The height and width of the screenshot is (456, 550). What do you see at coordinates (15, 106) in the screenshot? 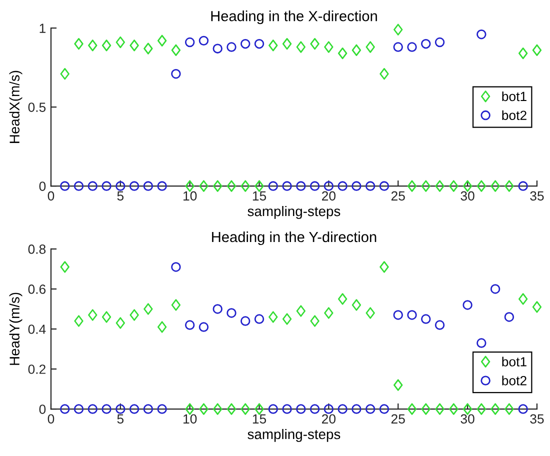
I see `y-axis-title: HeadX(m/s)` at bounding box center [15, 106].